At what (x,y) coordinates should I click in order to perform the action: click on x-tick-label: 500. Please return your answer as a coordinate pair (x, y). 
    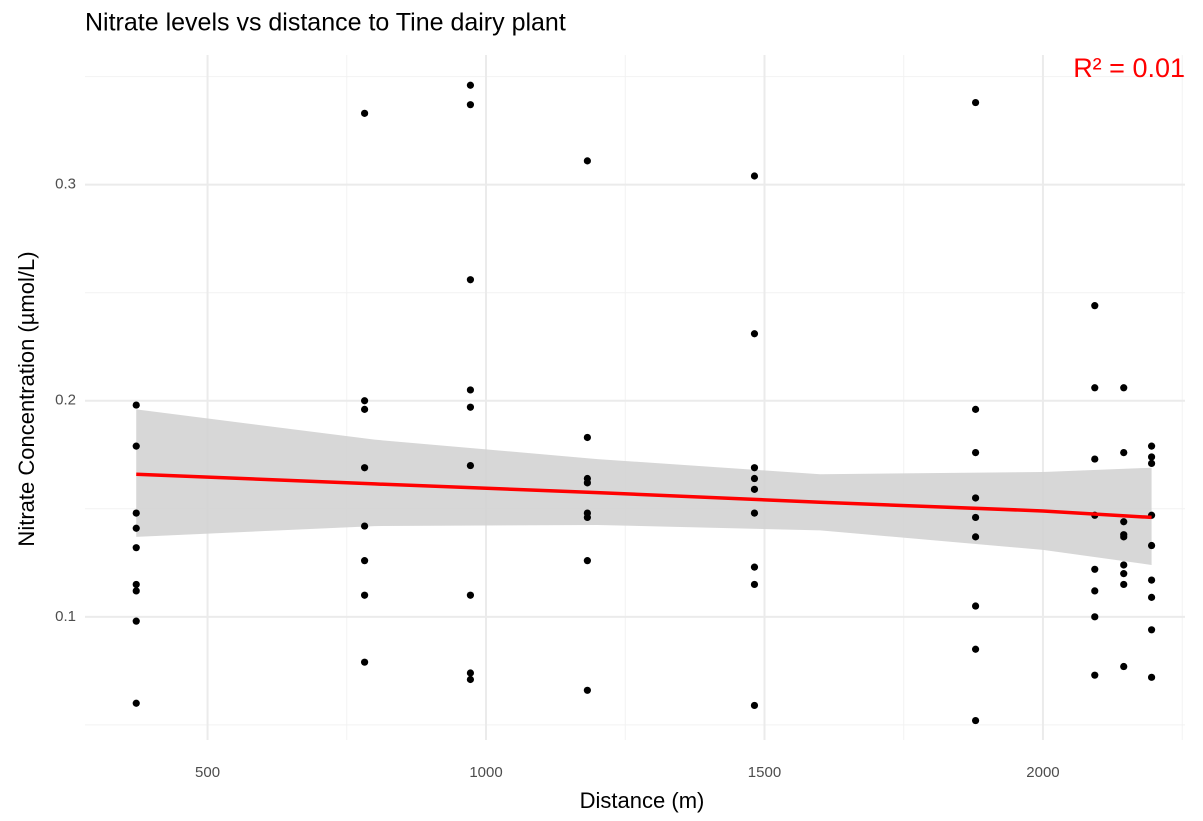
    Looking at the image, I should click on (207, 772).